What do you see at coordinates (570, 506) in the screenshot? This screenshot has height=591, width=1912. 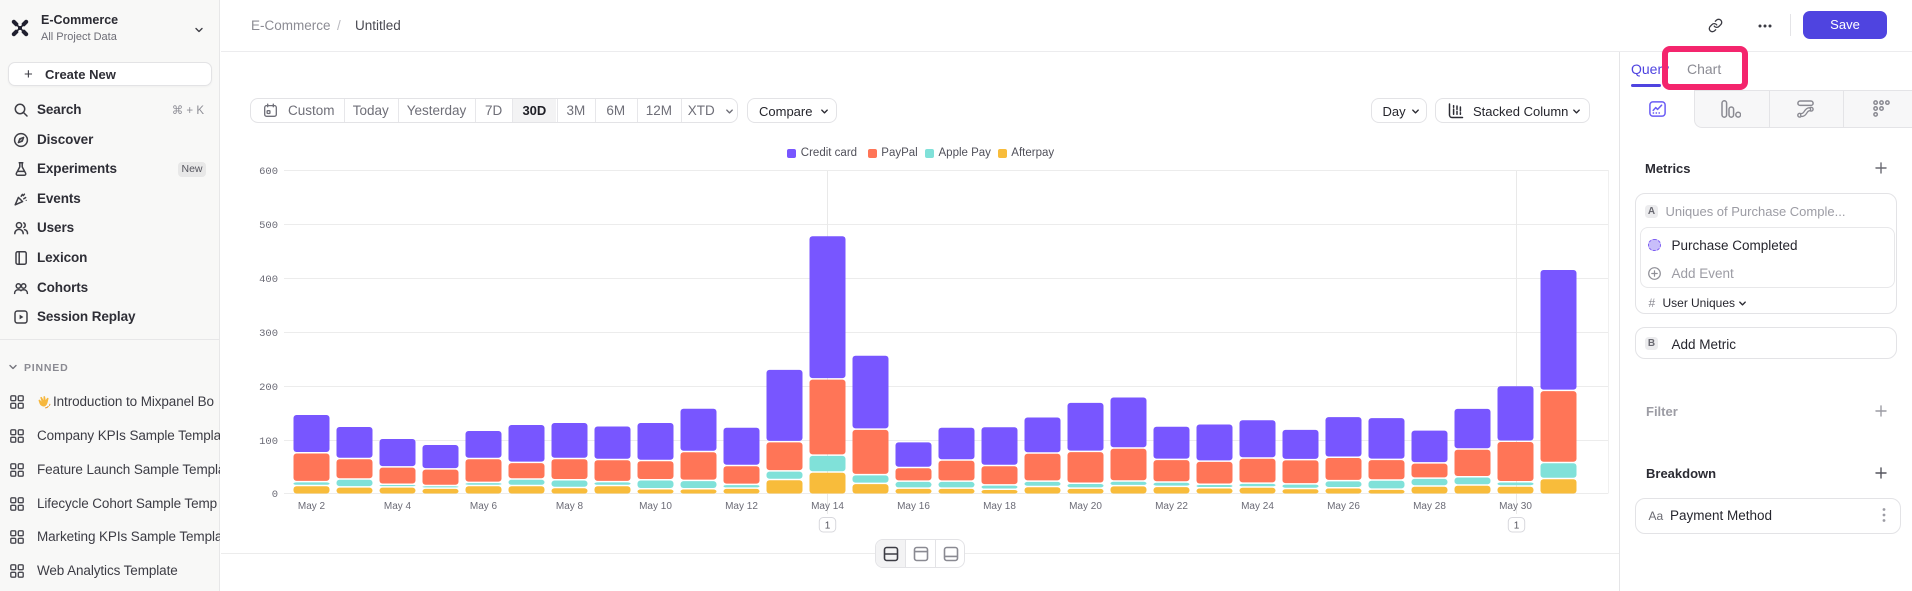 I see `svg-text: May 8` at bounding box center [570, 506].